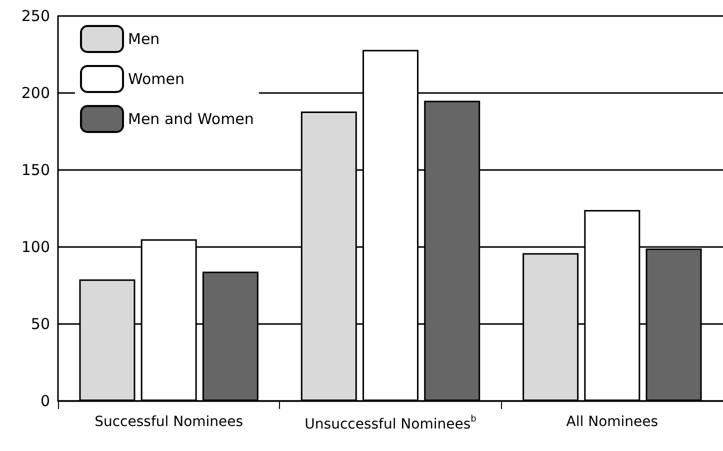 The height and width of the screenshot is (451, 723). What do you see at coordinates (45, 401) in the screenshot?
I see `y-tick-label: 0` at bounding box center [45, 401].